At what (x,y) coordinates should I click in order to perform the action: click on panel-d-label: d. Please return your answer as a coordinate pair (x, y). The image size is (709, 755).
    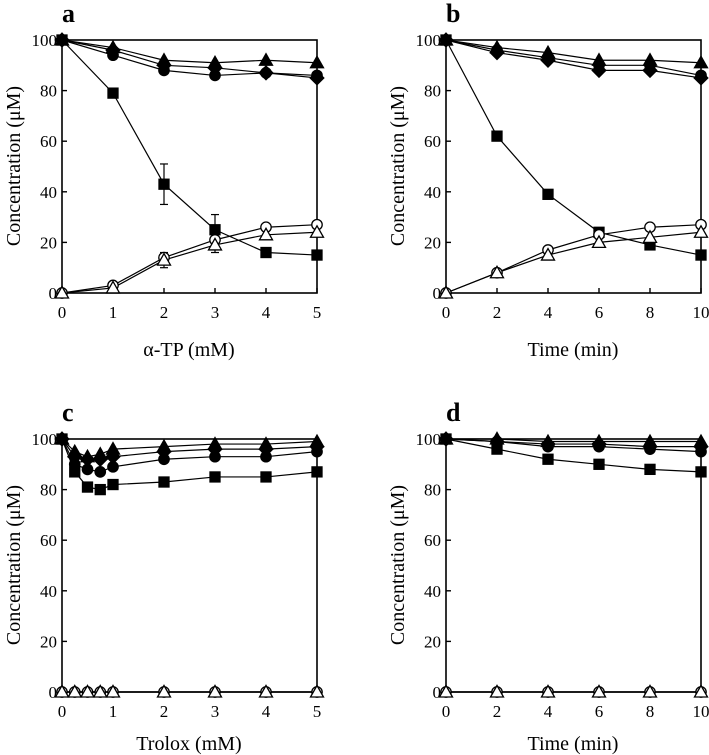
    Looking at the image, I should click on (453, 412).